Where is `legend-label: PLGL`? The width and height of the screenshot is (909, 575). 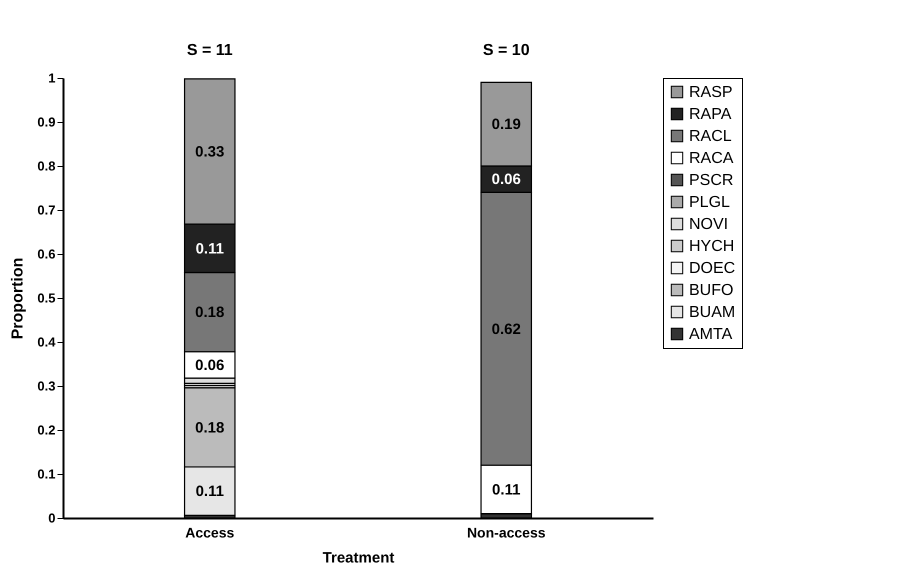 legend-label: PLGL is located at coordinates (709, 202).